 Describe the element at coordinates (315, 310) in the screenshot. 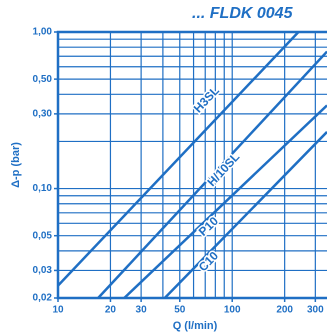

I see `x-tick-label: 300` at that location.